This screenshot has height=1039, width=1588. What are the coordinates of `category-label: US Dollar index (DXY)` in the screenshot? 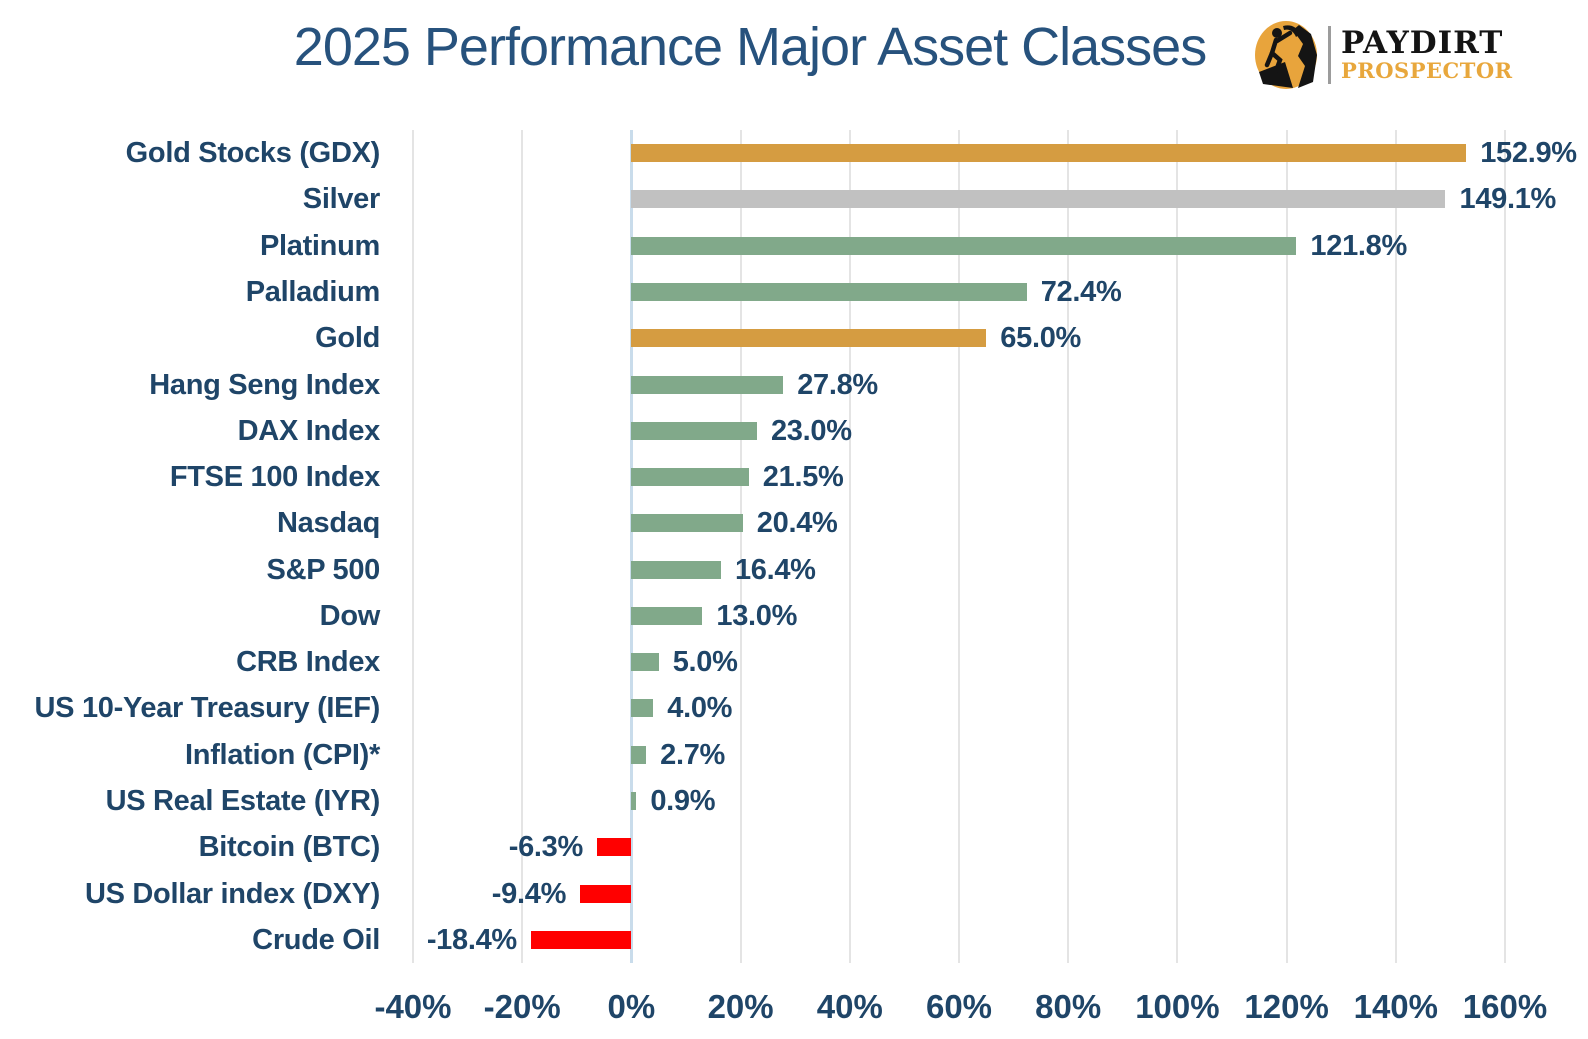 It's located at (232, 893).